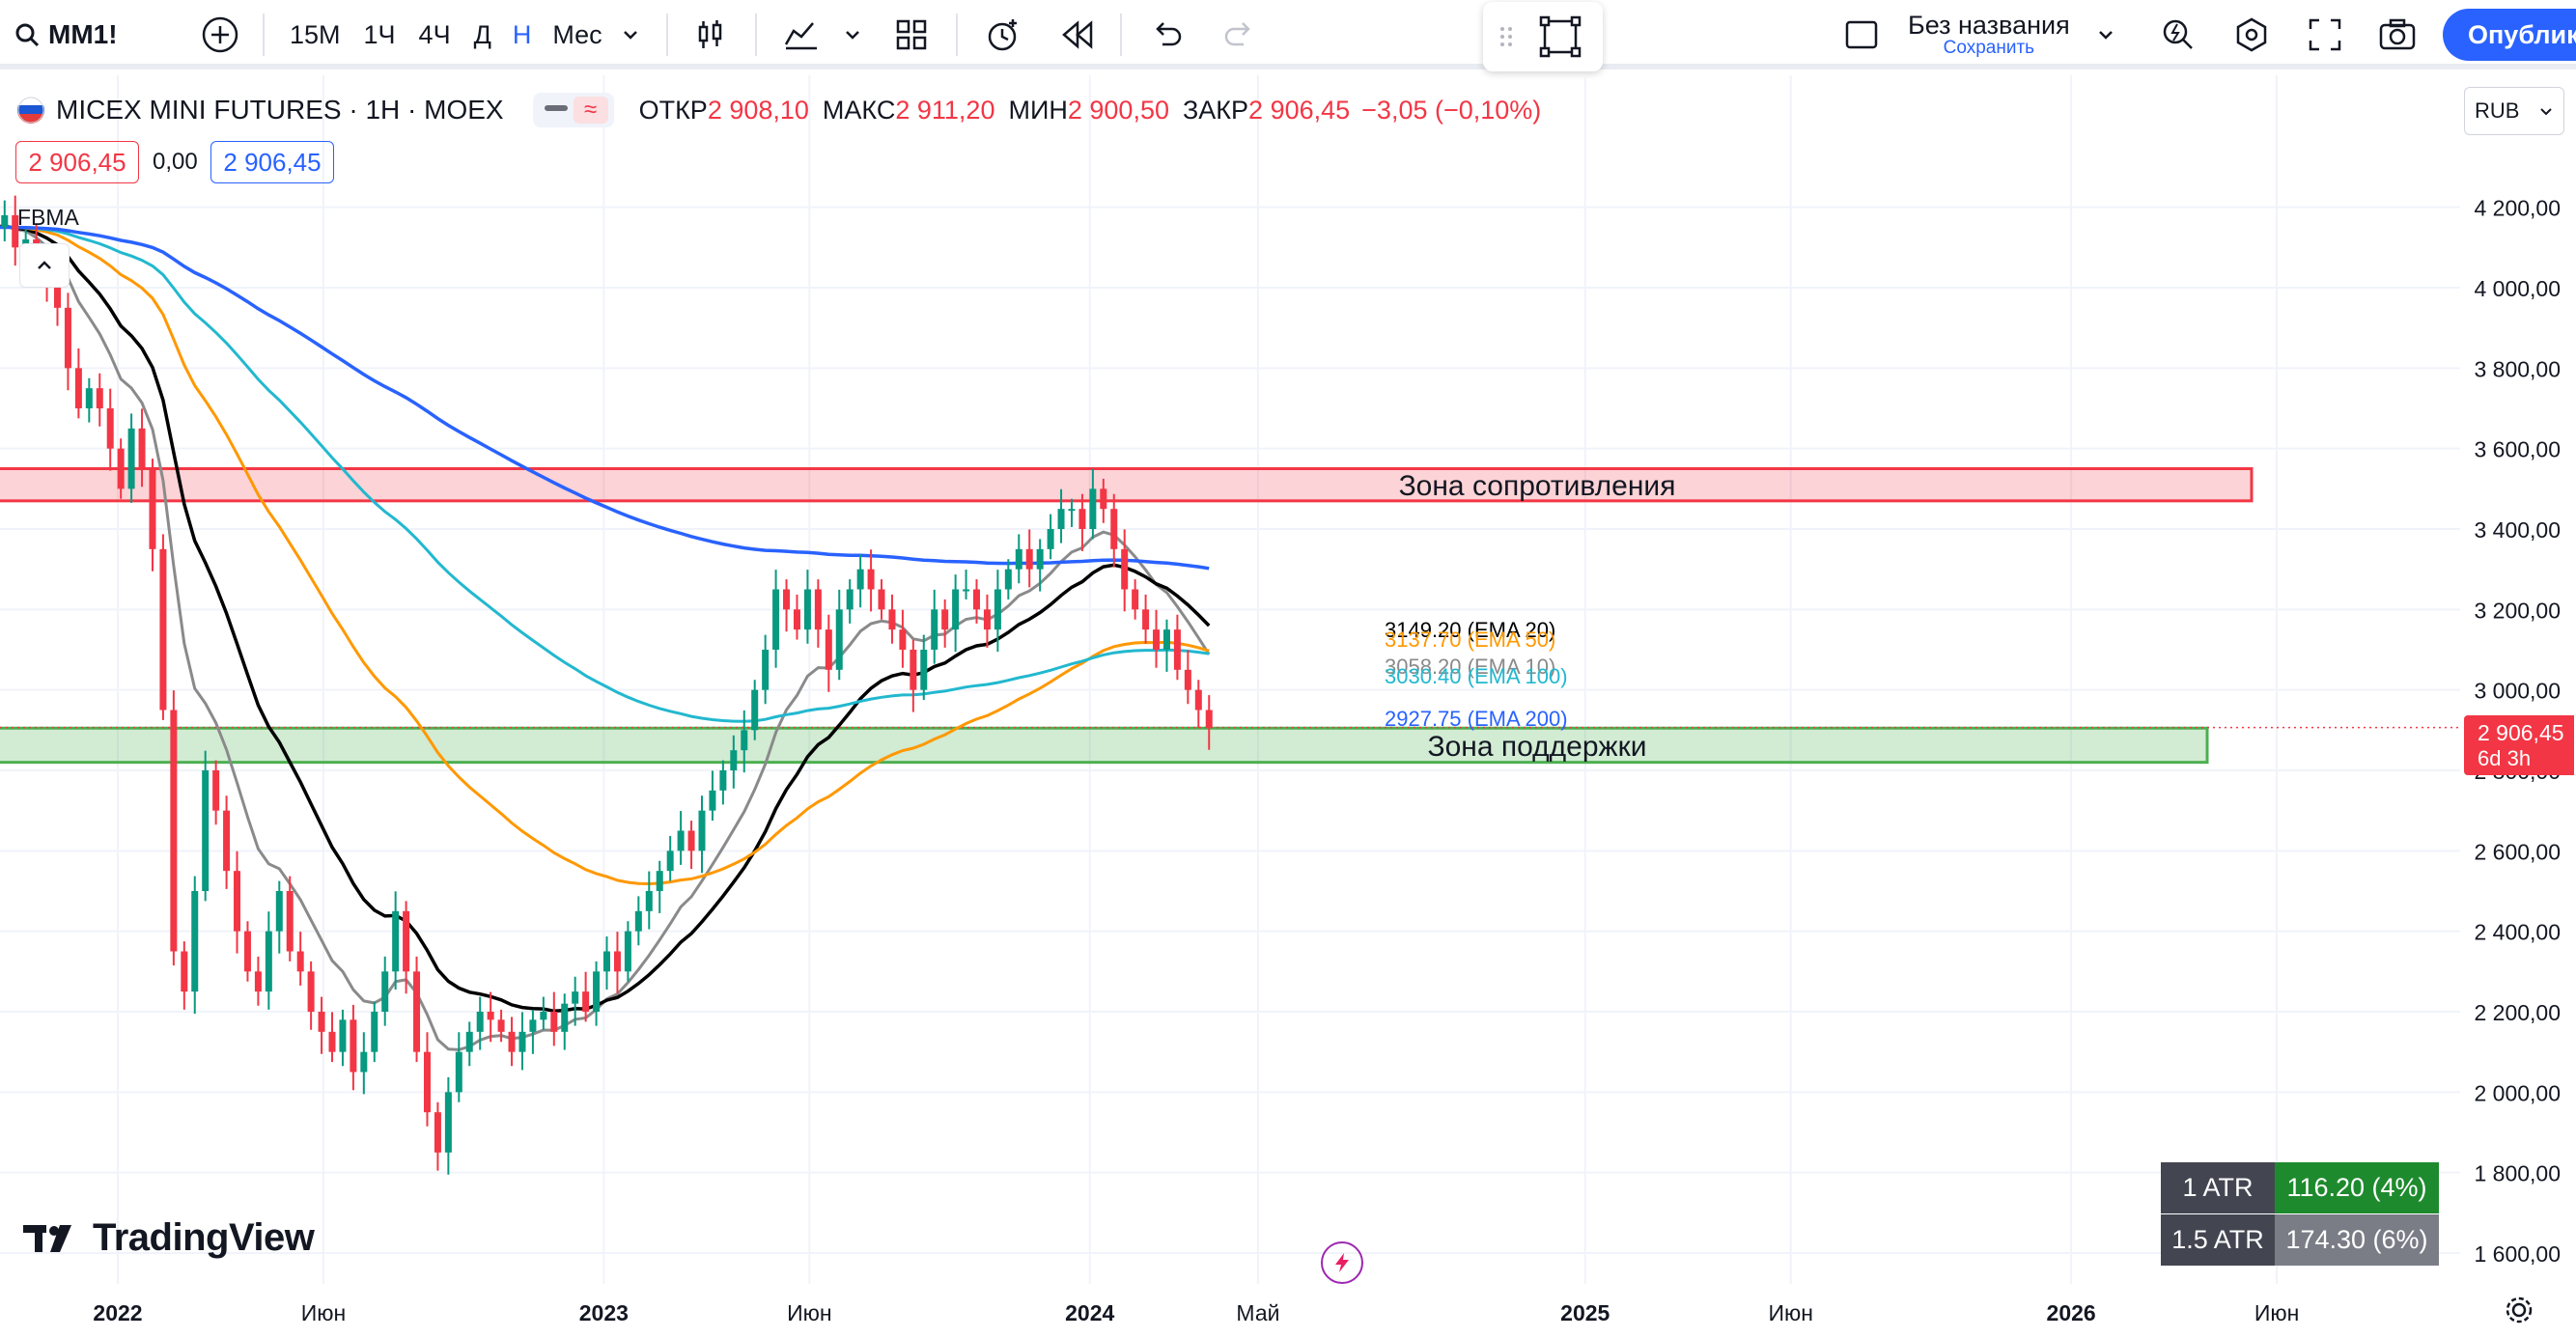 The image size is (2576, 1338). Describe the element at coordinates (466, 35) in the screenshot. I see `interval-buttons: 15М 1Ч 4Ч Д Н Мес` at that location.